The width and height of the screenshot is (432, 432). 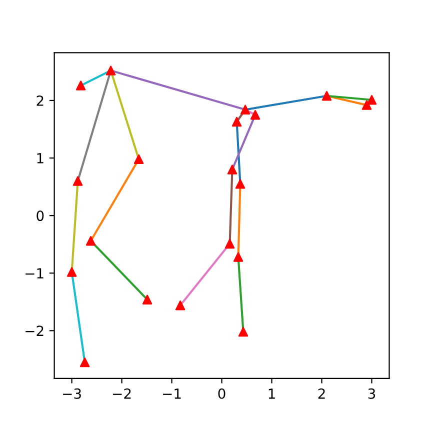 I want to click on x-tick-label: −1, so click(x=172, y=393).